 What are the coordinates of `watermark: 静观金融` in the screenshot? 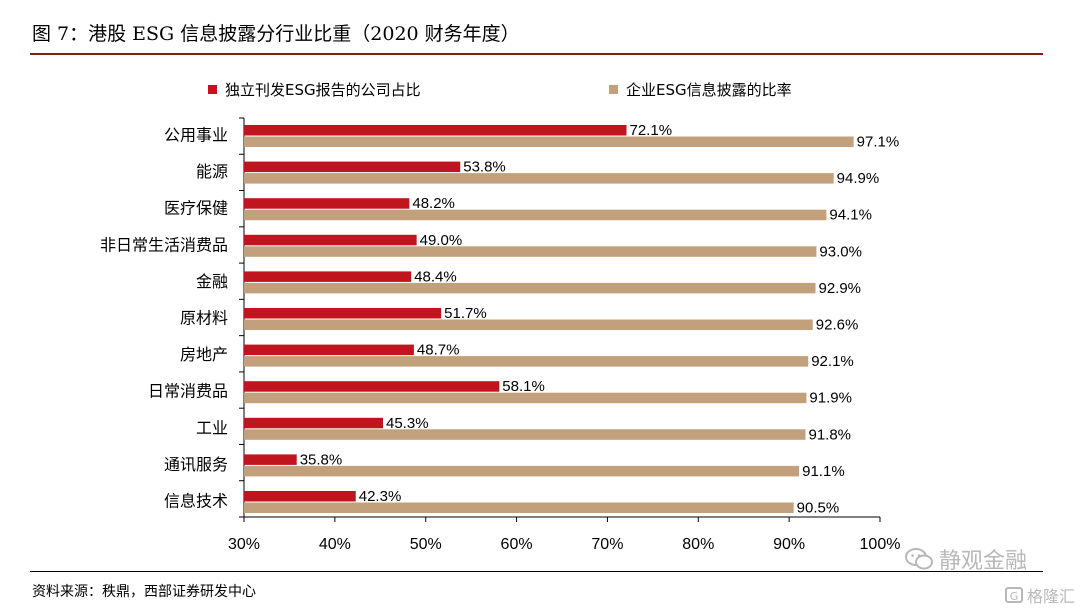 It's located at (966, 559).